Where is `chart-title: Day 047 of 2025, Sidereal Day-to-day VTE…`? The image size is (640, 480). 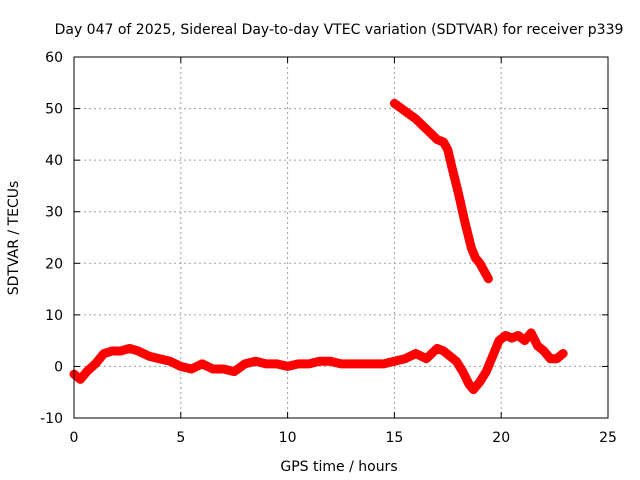 chart-title: Day 047 of 2025, Sidereal Day-to-day VTE… is located at coordinates (339, 30).